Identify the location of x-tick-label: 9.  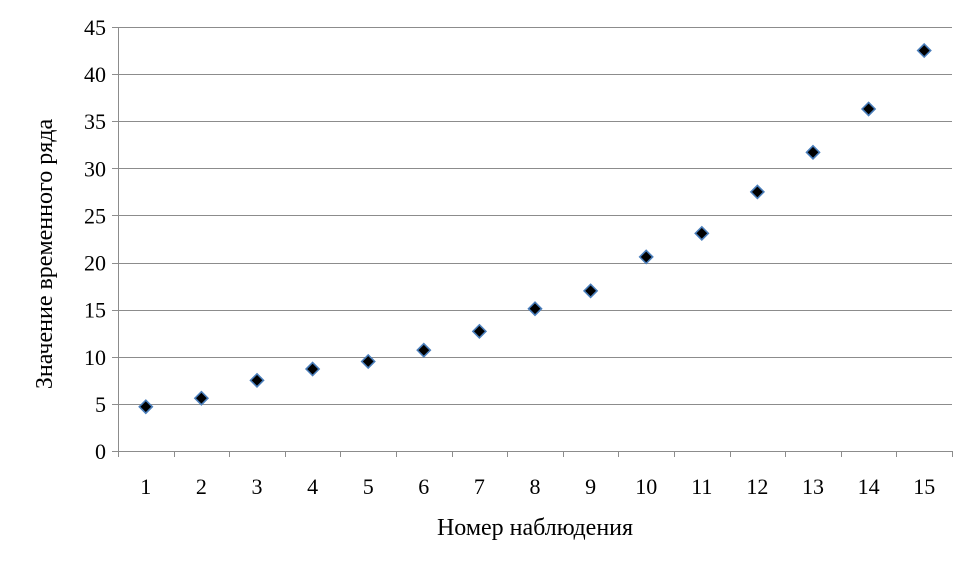
(590, 486).